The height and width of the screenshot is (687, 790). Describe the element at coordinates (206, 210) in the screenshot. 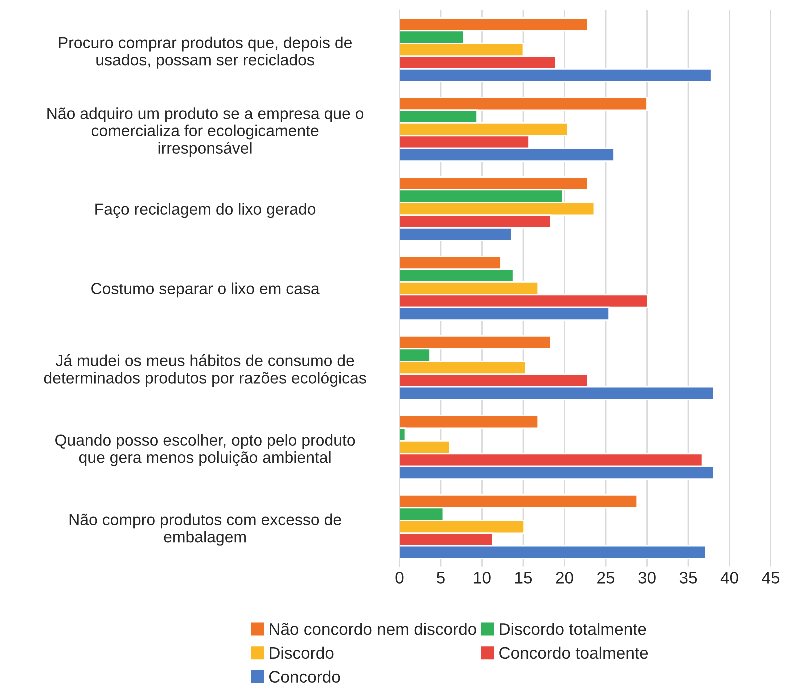

I see `y-tick-label: Faço reciclagem do lixo gerado` at that location.